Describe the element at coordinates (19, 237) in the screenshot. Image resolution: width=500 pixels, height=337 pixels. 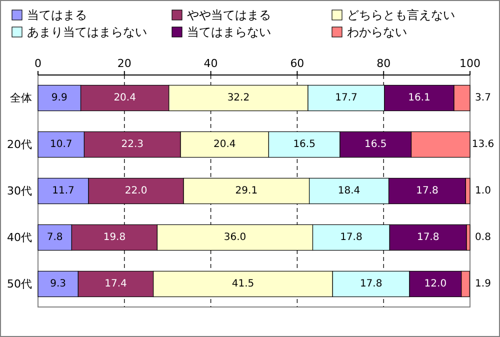
I see `y-tick-label: 40代` at that location.